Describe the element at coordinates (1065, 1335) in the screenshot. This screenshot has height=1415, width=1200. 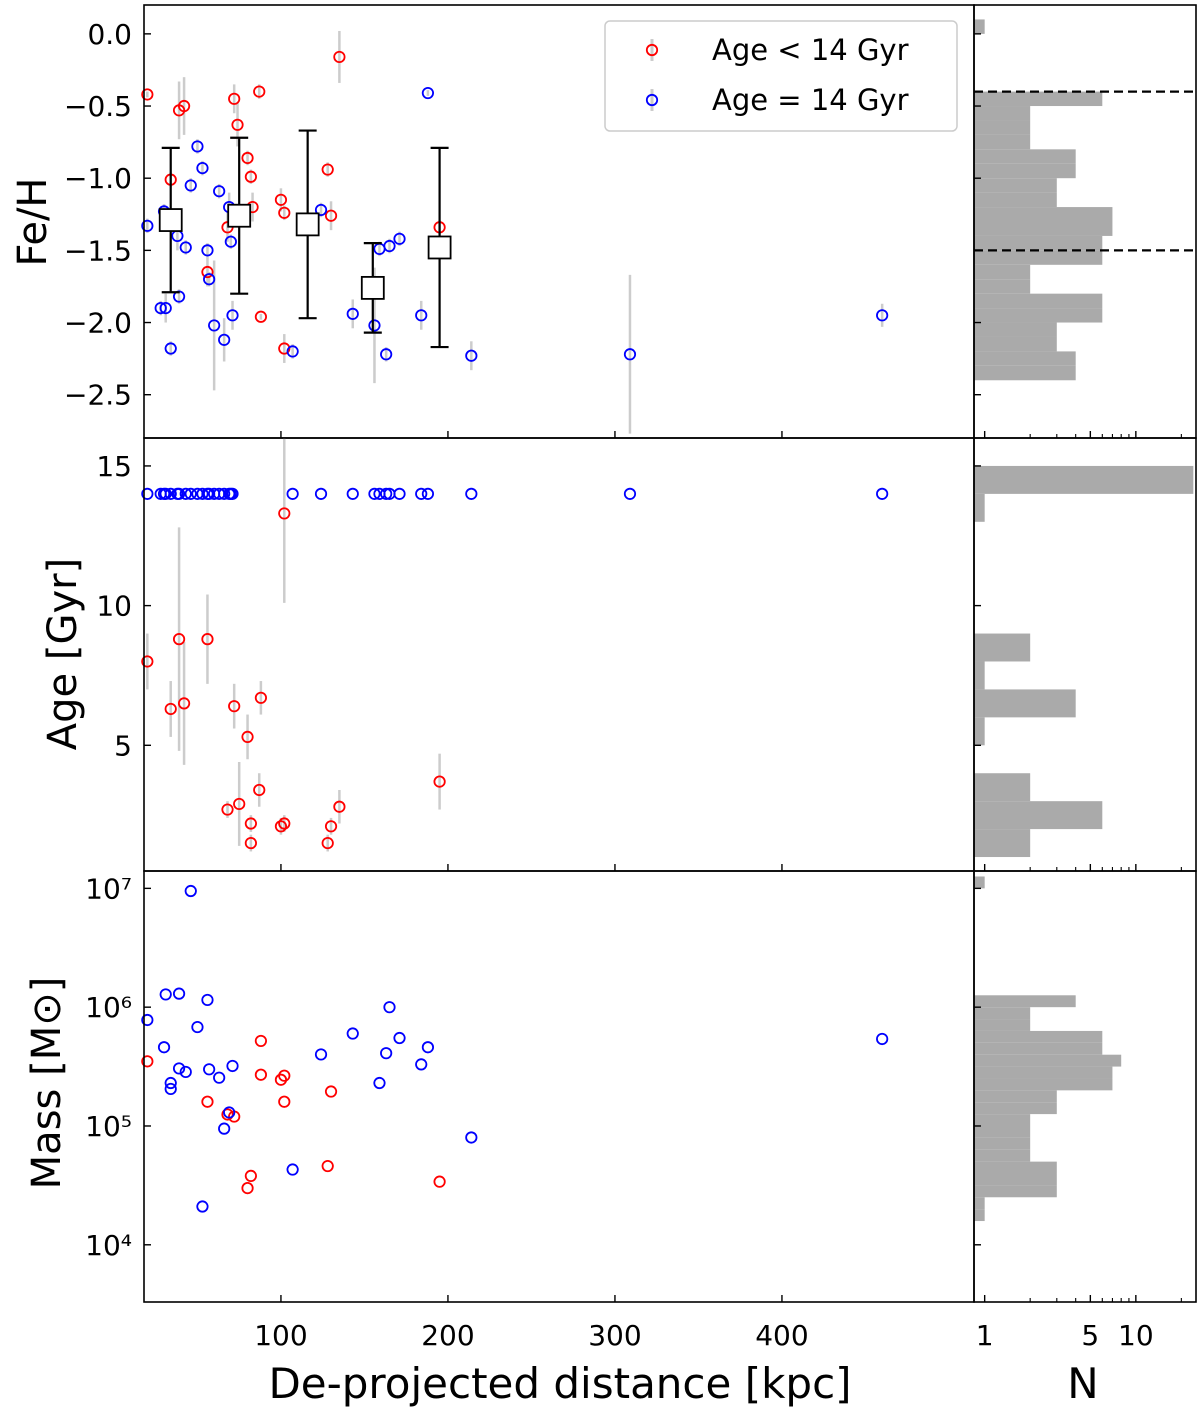
I see `histogram-x-axis: 1 5 10` at that location.